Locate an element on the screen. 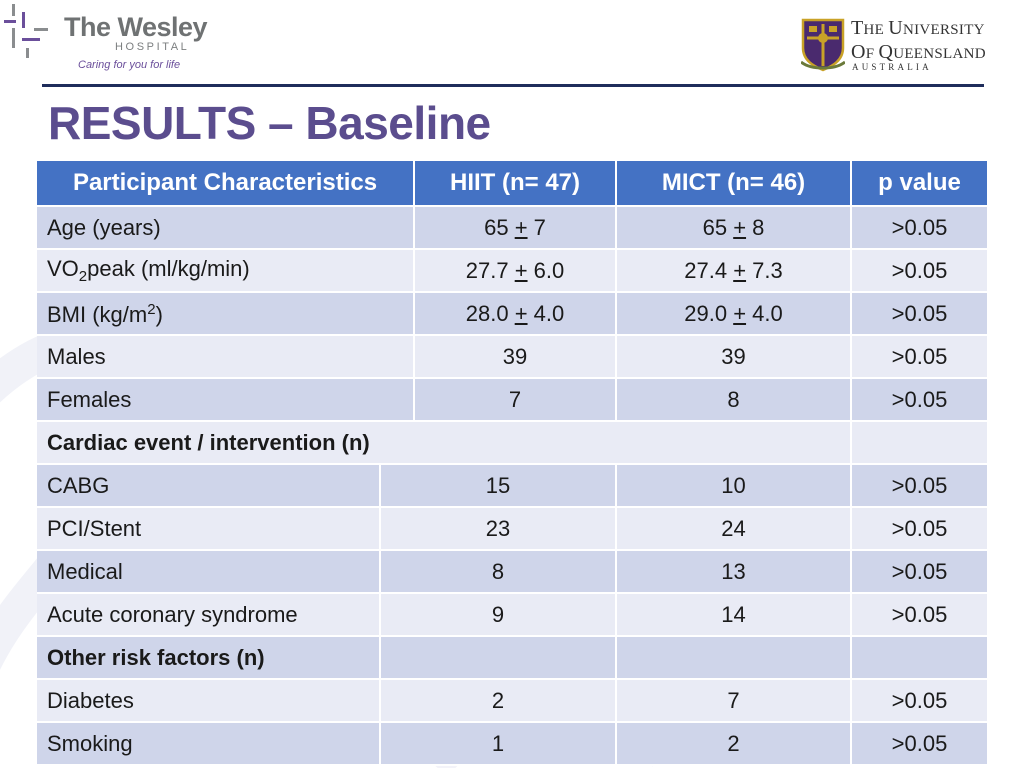  header-characteristics: Participant Characteristics is located at coordinates (226, 184).